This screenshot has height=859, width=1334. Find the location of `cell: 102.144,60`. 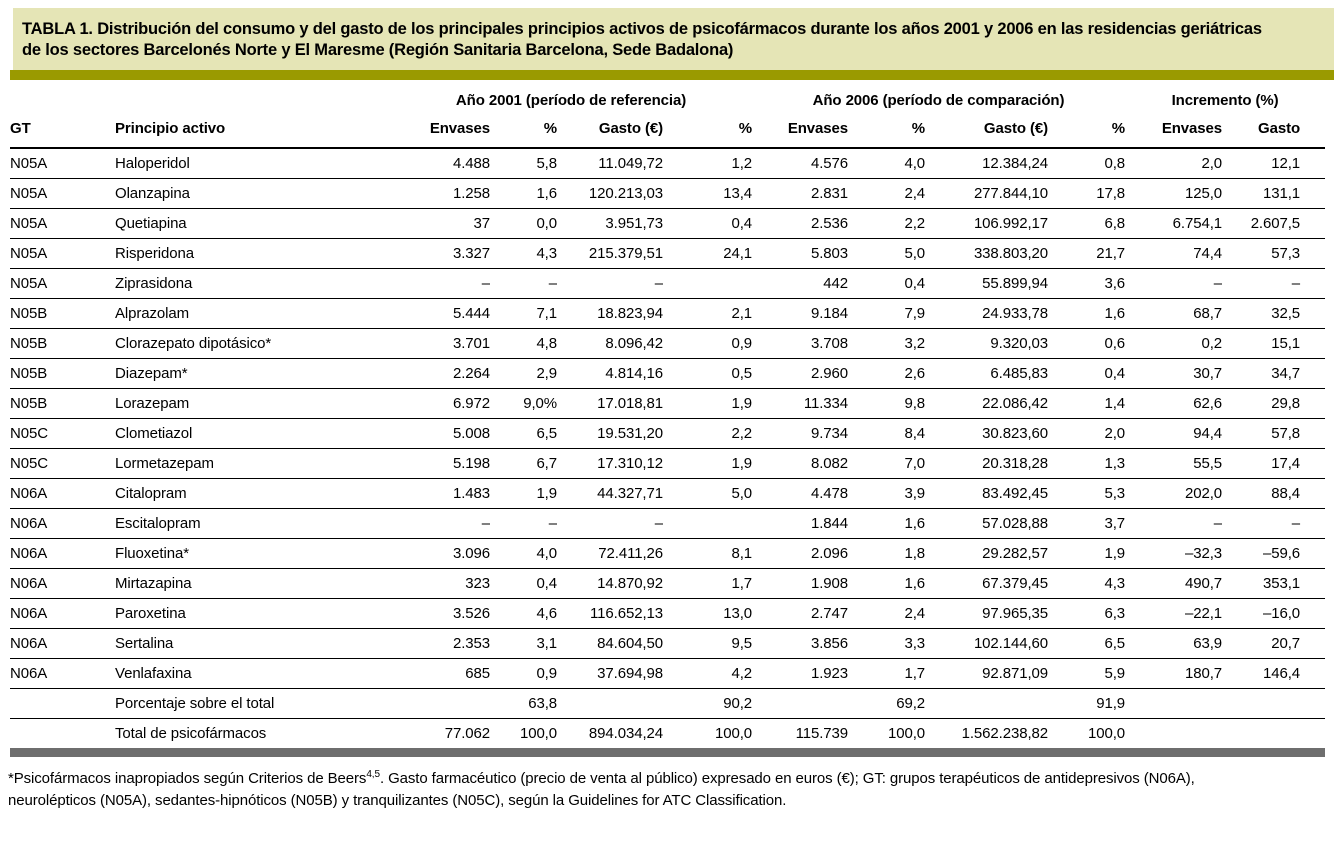

cell: 102.144,60 is located at coordinates (1011, 643).